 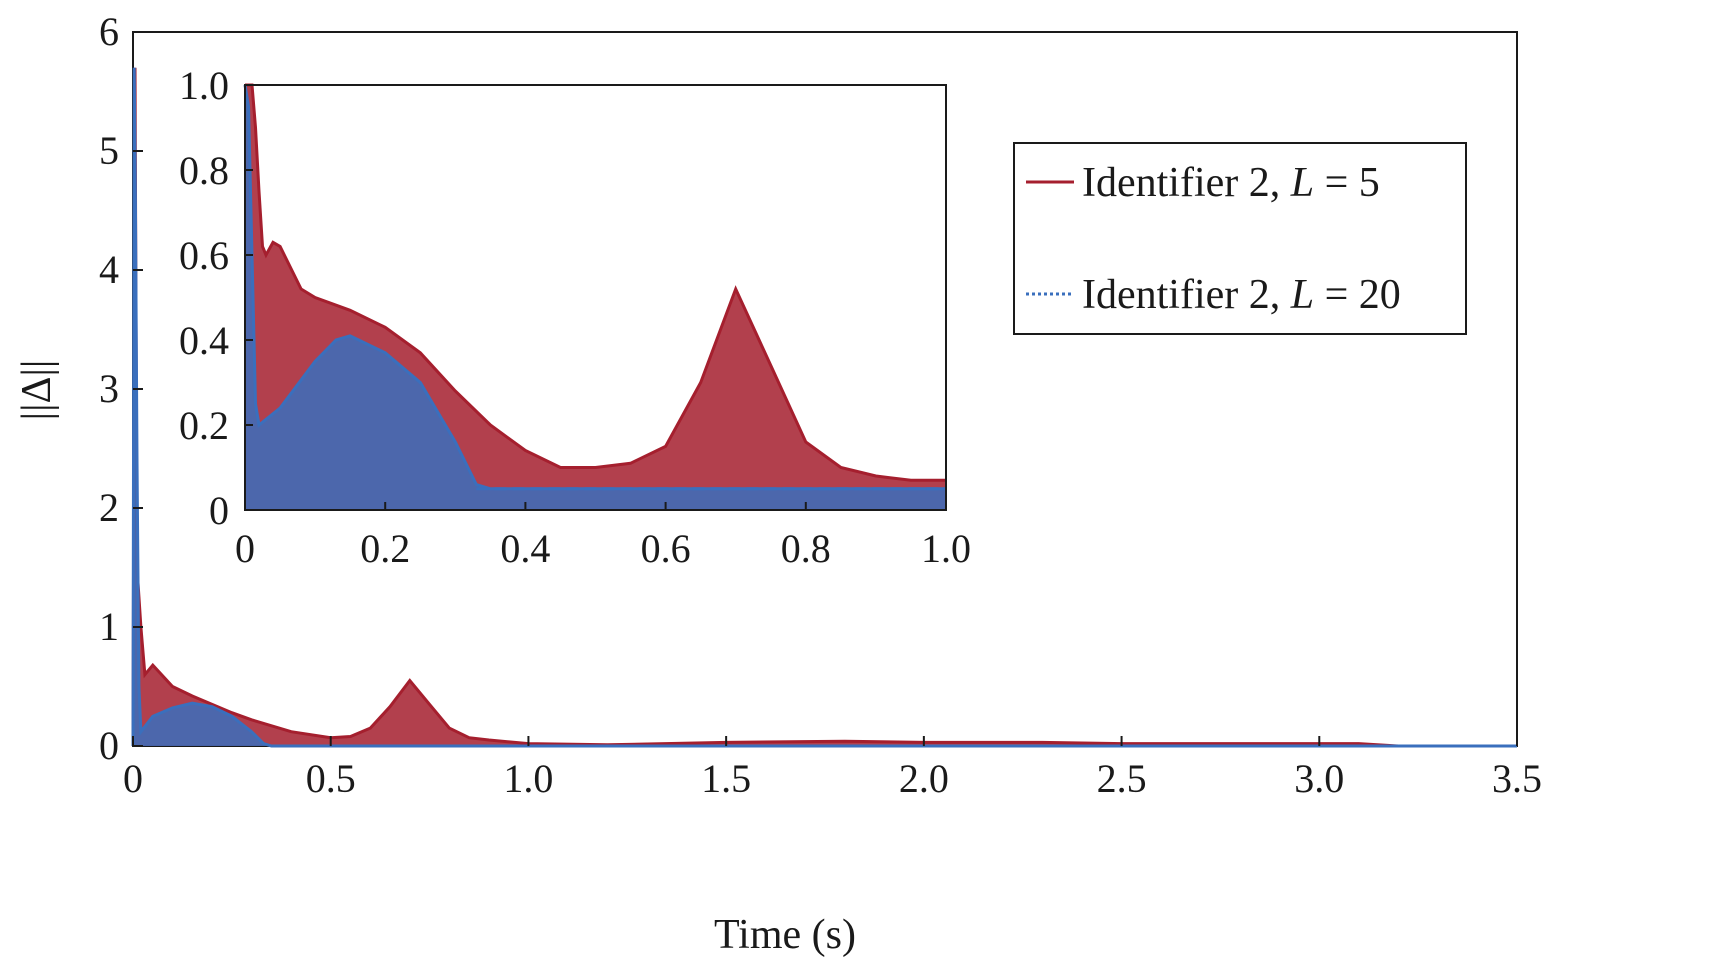 I want to click on inset-x-tick-label: 0, so click(x=245, y=548).